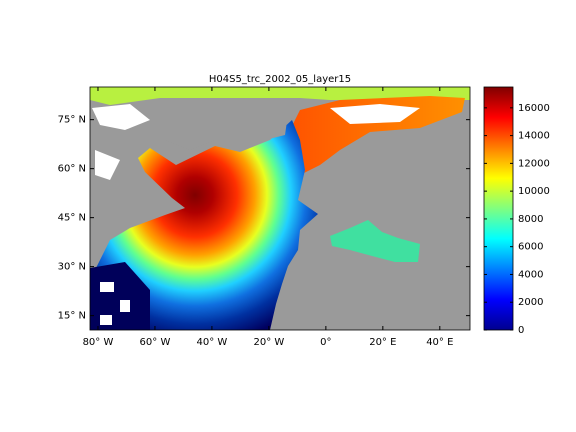 This screenshot has width=576, height=432. Describe the element at coordinates (325, 342) in the screenshot. I see `x-tick-label: 0°` at that location.